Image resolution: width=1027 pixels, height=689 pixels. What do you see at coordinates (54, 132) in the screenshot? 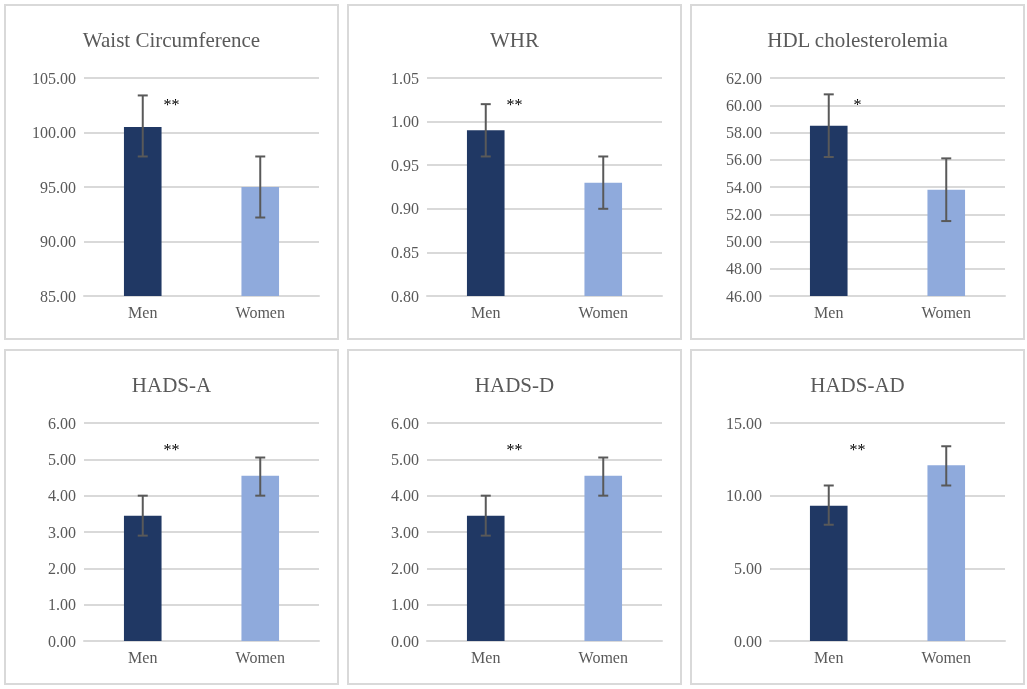
I see `y-tick-label: 100.00` at bounding box center [54, 132].